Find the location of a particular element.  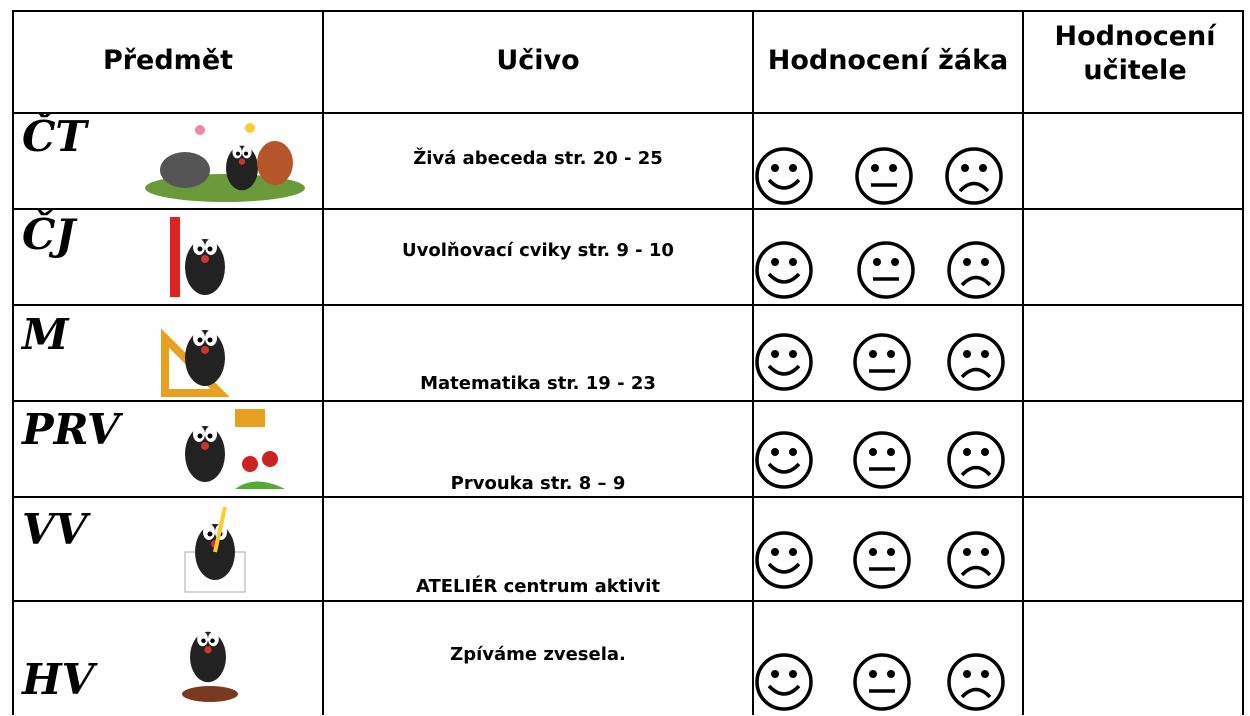

column-header: Hodnocení učitele is located at coordinates (1135, 53).